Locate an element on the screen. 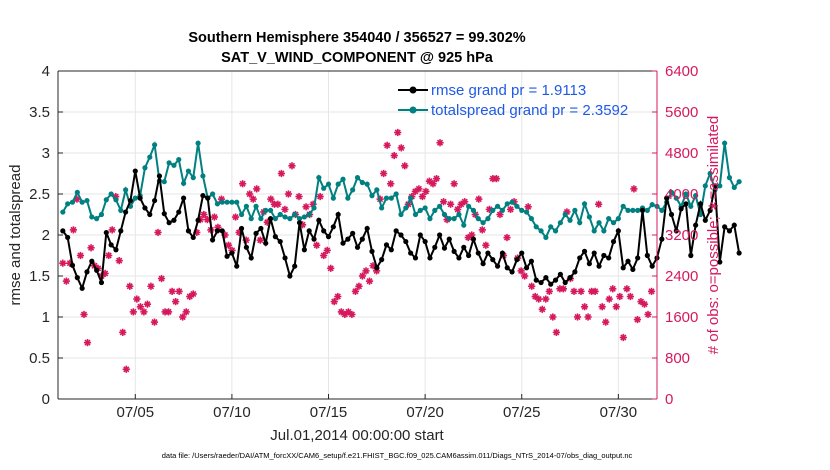 Image resolution: width=830 pixels, height=470 pixels. y-tick-label: 1.5 is located at coordinates (39, 276).